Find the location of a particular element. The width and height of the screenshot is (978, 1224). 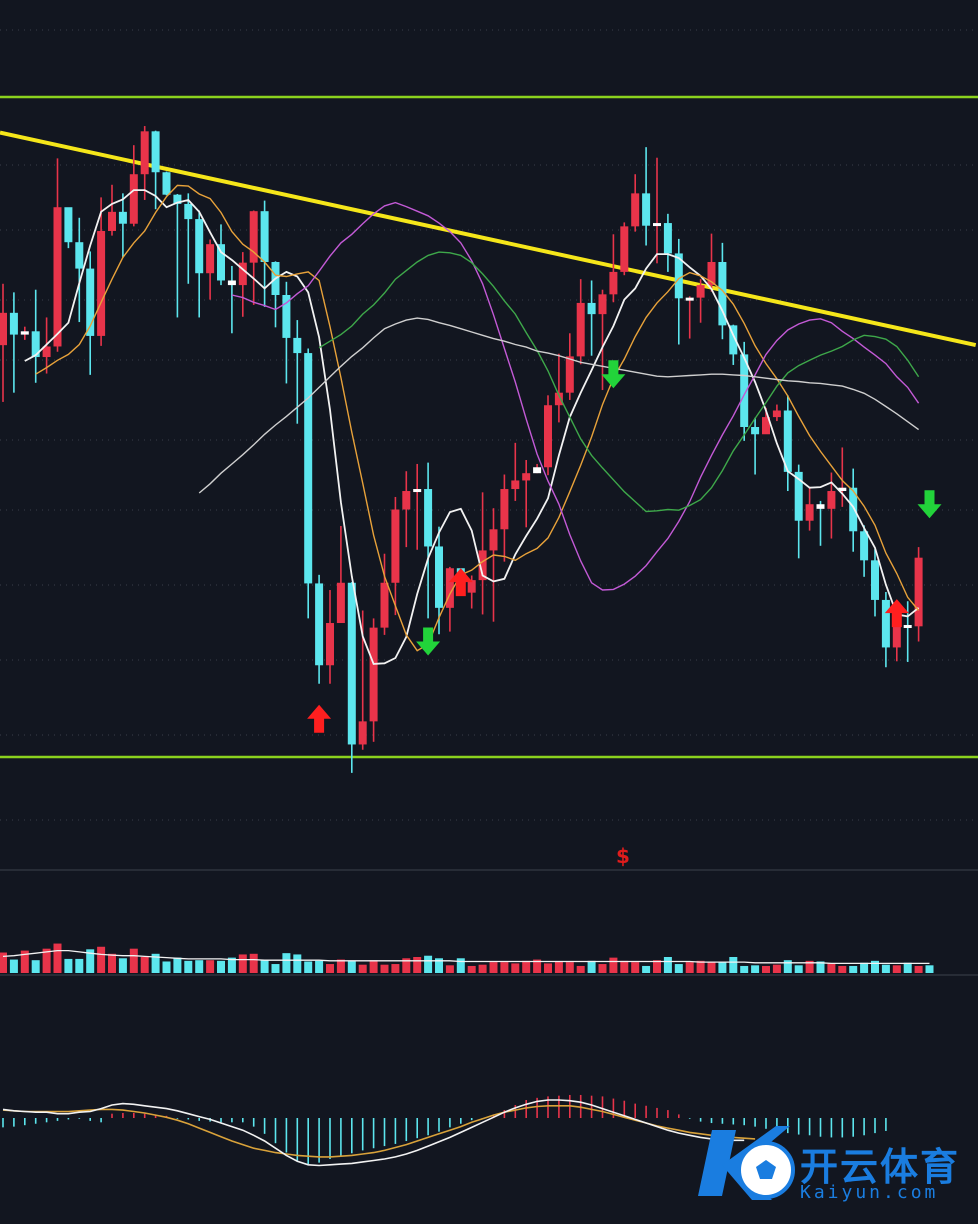

logo-k-stem is located at coordinates (717, 1163).